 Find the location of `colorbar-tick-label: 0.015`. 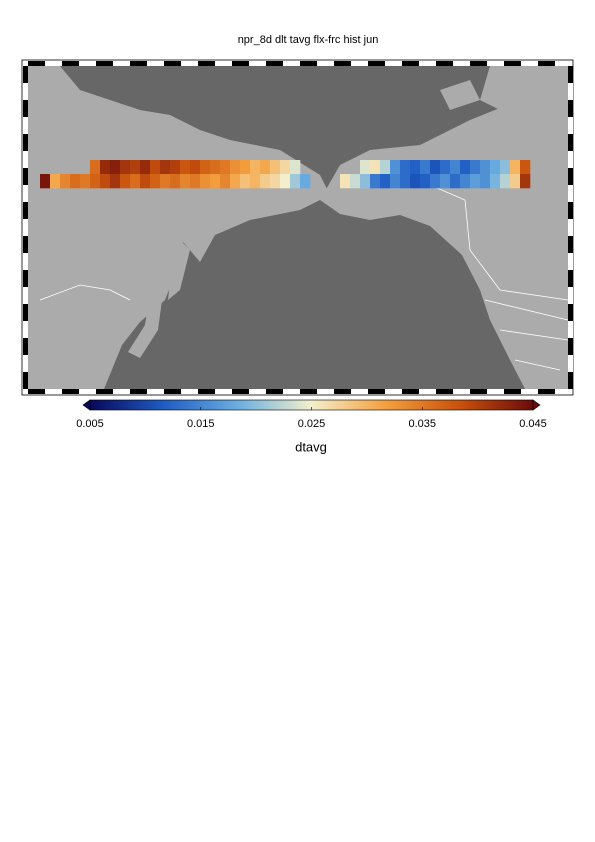

colorbar-tick-label: 0.015 is located at coordinates (201, 424).